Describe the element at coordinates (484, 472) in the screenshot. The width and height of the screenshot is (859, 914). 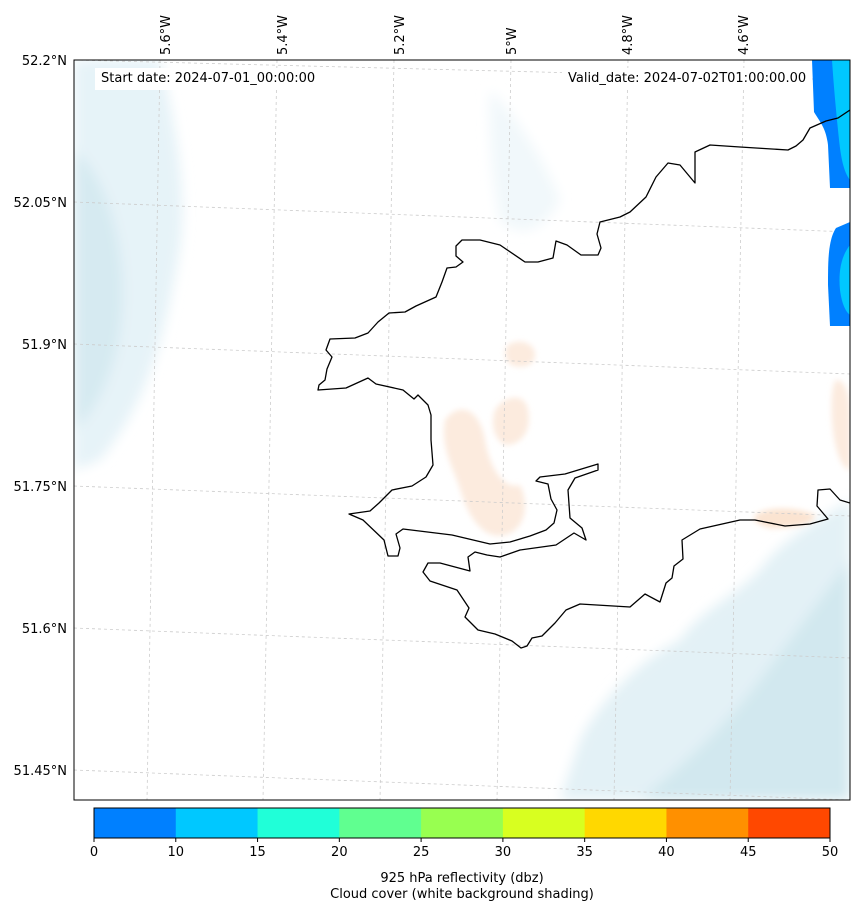
I see `reflectivity-patch-central` at that location.